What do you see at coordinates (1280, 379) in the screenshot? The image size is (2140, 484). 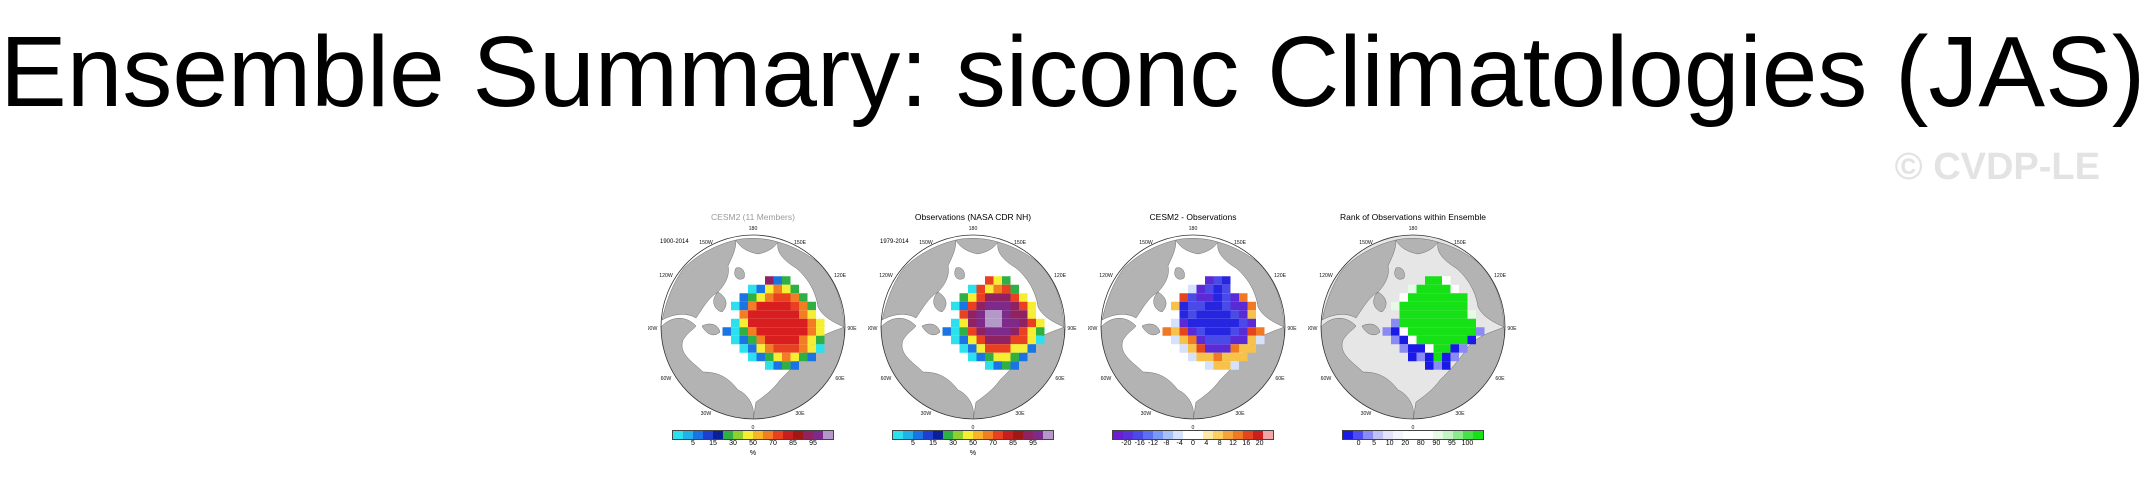 I see `longitude-label: 60E` at bounding box center [1280, 379].